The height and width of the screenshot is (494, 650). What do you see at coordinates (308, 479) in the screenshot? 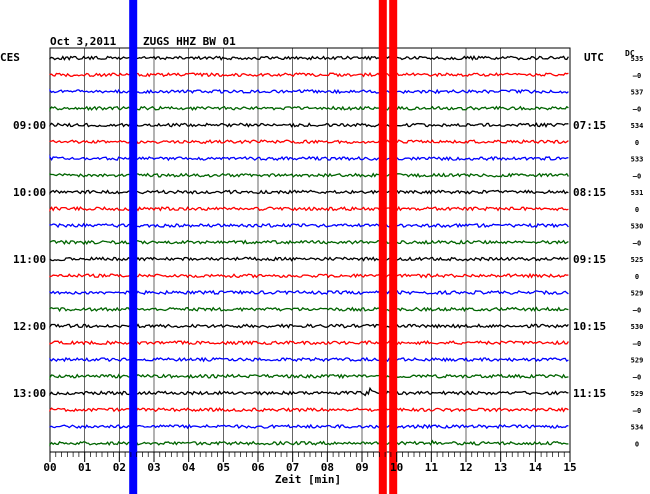
I see `x-axis-title: Zeit [min]` at bounding box center [308, 479].